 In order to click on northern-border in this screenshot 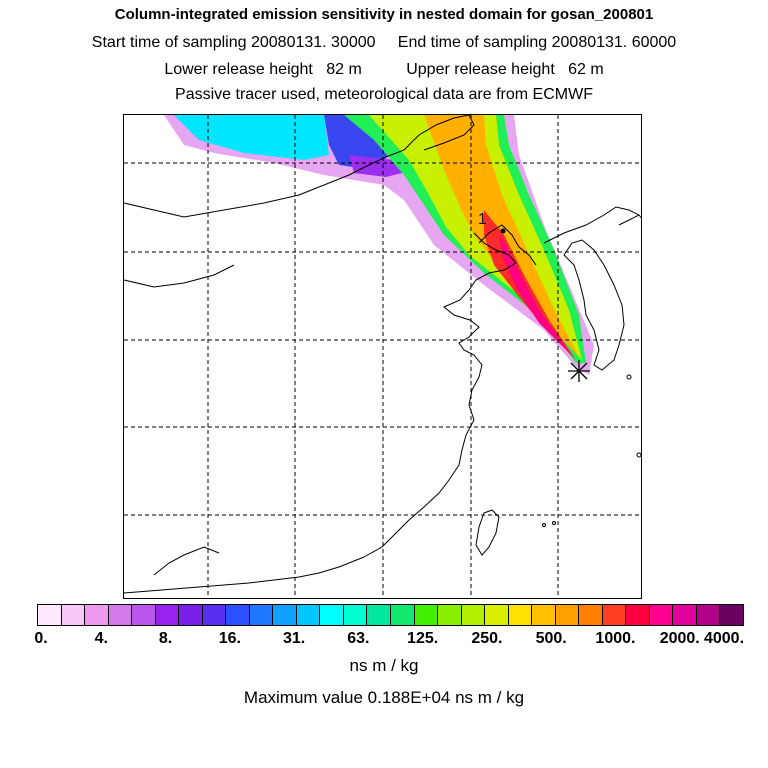, I will do `click(297, 166)`.